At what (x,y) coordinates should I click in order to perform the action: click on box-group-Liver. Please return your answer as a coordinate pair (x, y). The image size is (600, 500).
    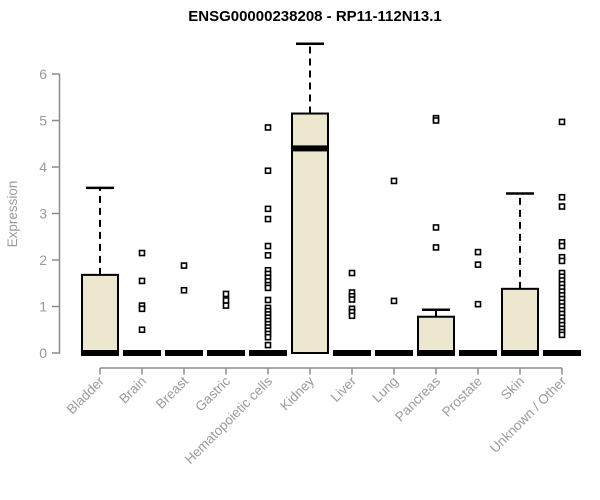
    Looking at the image, I should click on (352, 312).